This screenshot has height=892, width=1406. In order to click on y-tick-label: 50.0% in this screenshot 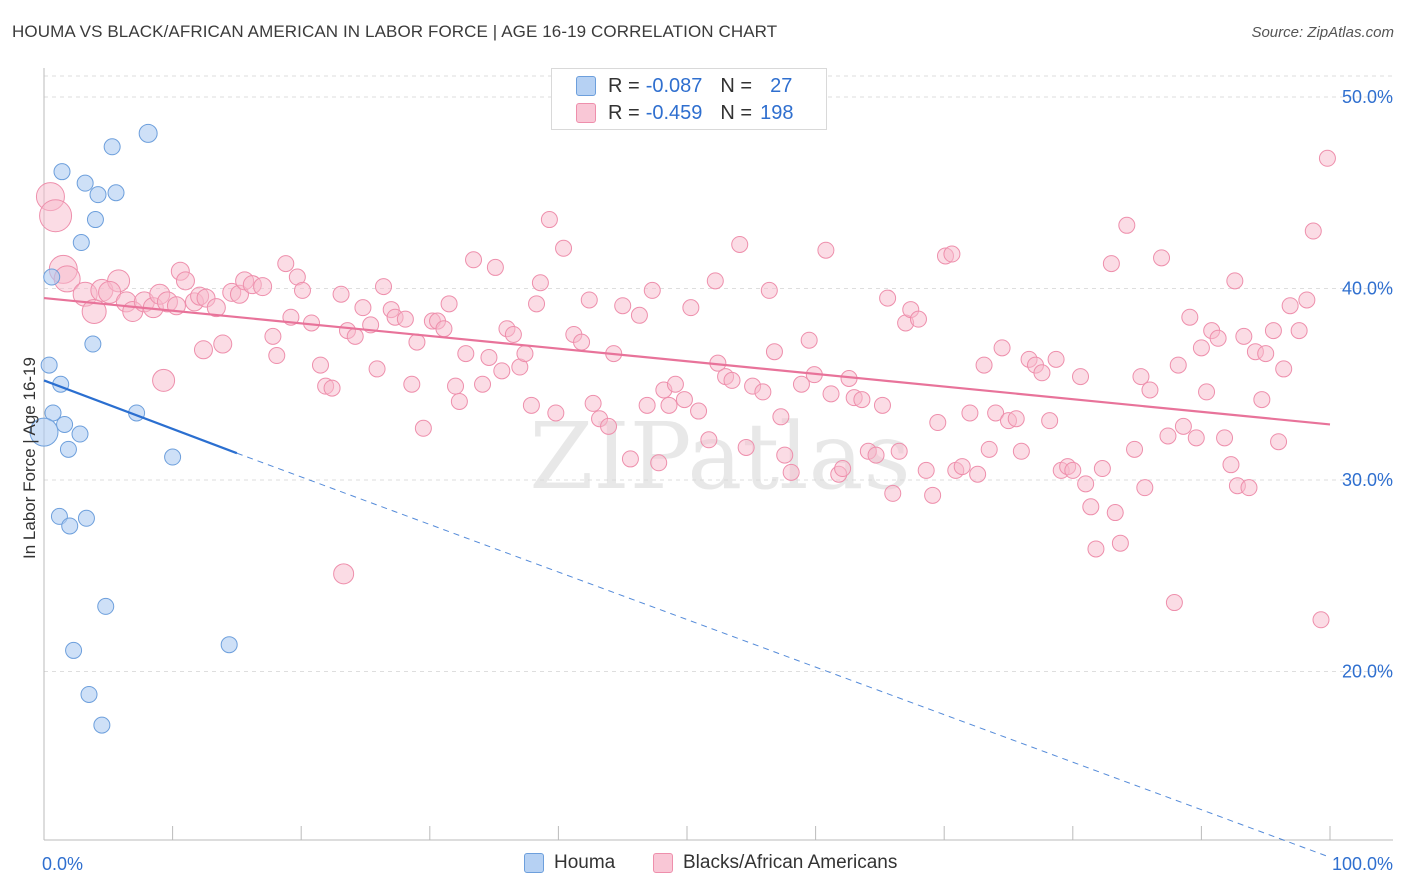, I will do `click(1367, 97)`.